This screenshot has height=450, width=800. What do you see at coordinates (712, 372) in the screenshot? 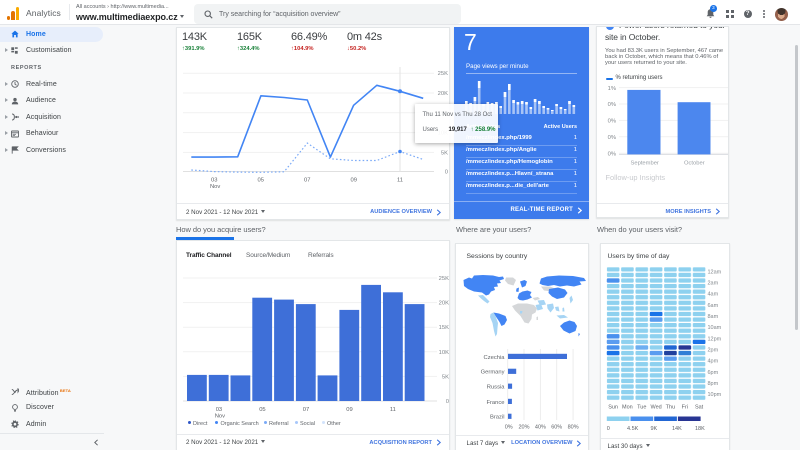
I see `svg-text: 6pm` at bounding box center [712, 372].